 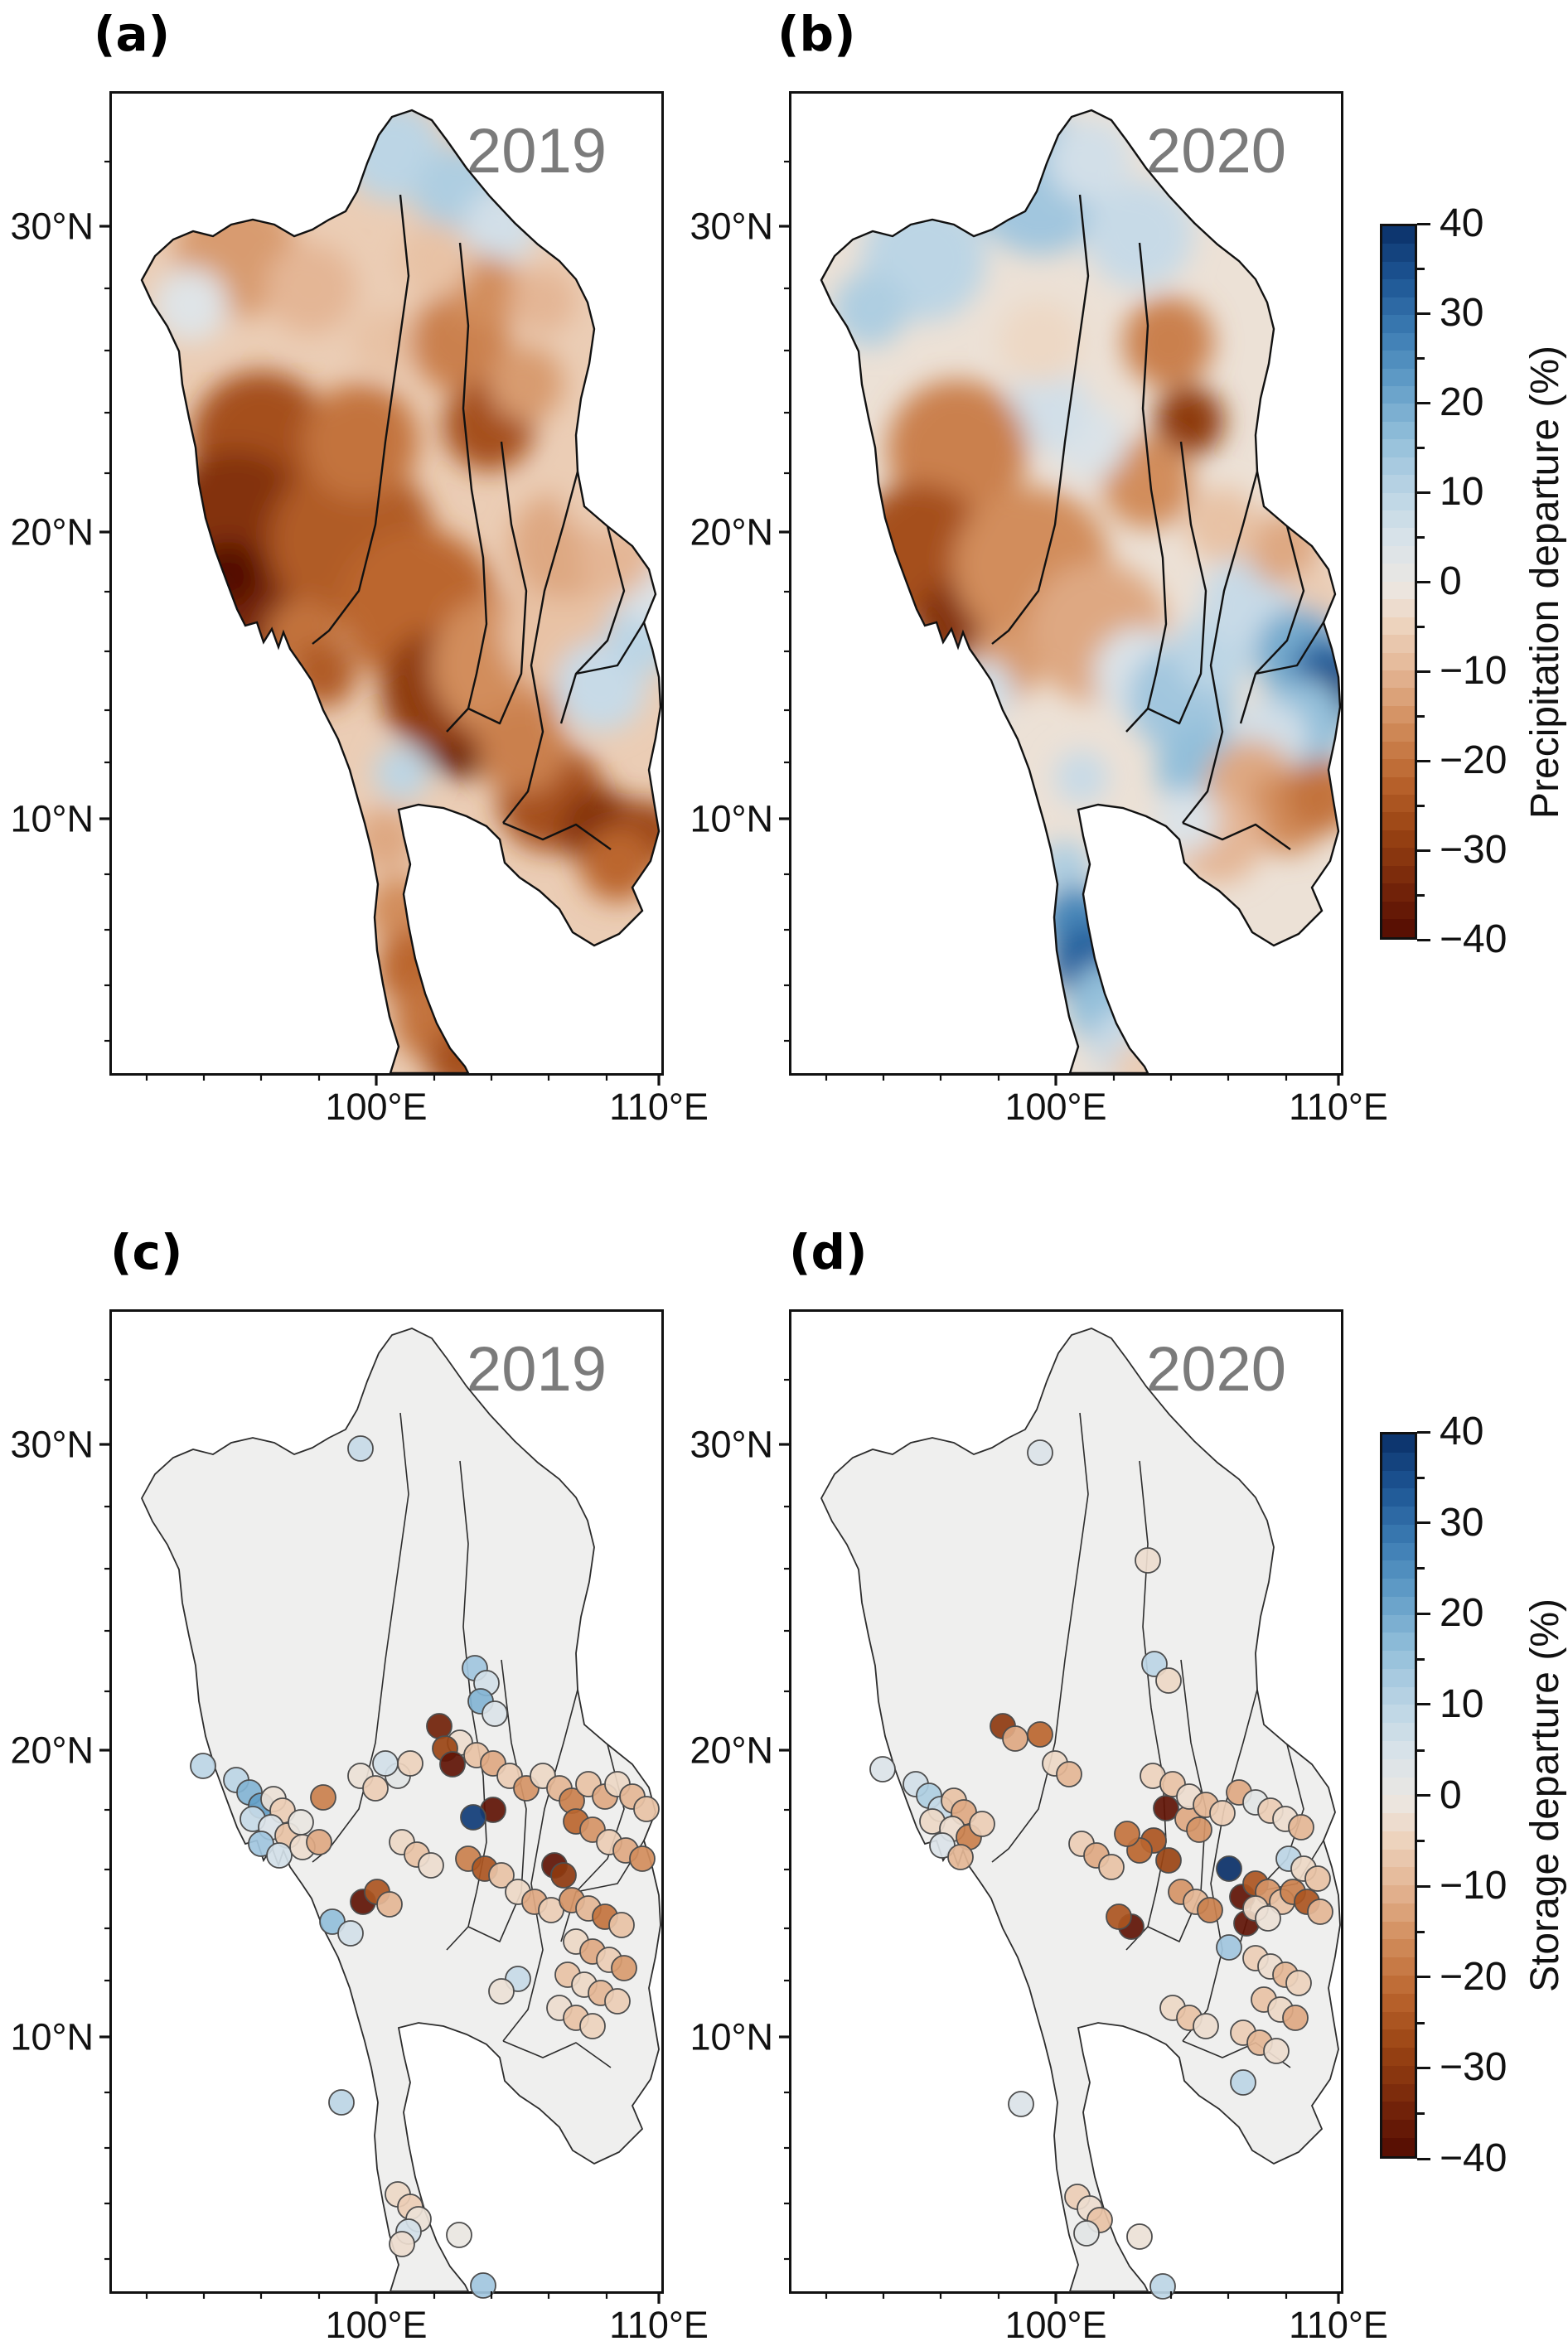 What do you see at coordinates (1060, 1816) in the screenshot?
I see `map-storage-2020` at bounding box center [1060, 1816].